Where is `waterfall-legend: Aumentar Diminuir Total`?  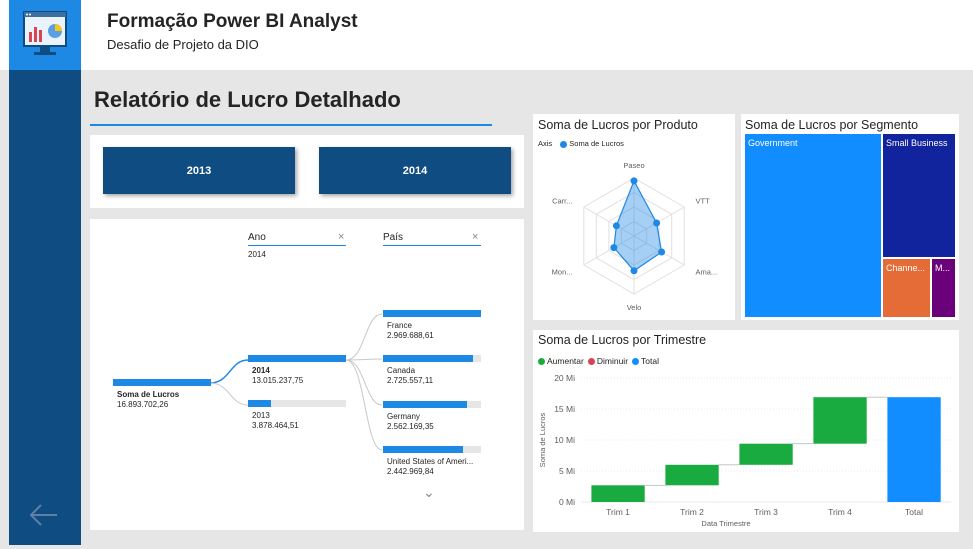 waterfall-legend: Aumentar Diminuir Total is located at coordinates (600, 361).